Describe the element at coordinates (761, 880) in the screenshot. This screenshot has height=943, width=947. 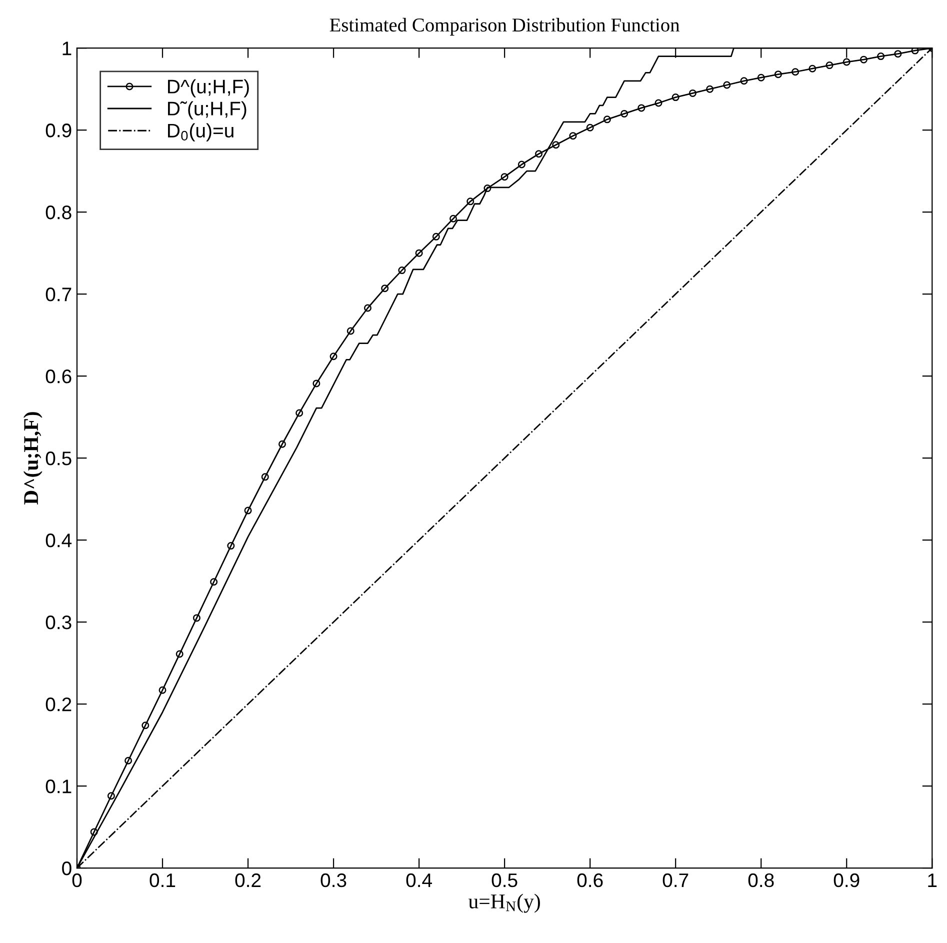
I see `x-tick-label: 0.8` at that location.